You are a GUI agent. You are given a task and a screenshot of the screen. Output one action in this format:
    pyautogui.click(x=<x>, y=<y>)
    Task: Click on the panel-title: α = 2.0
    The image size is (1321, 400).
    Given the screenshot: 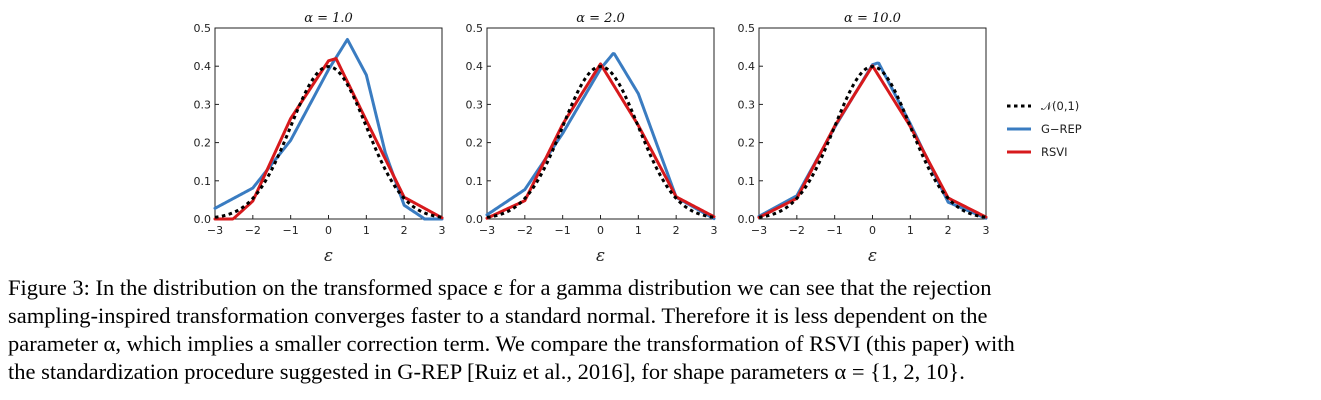 What is the action you would take?
    pyautogui.click(x=600, y=18)
    